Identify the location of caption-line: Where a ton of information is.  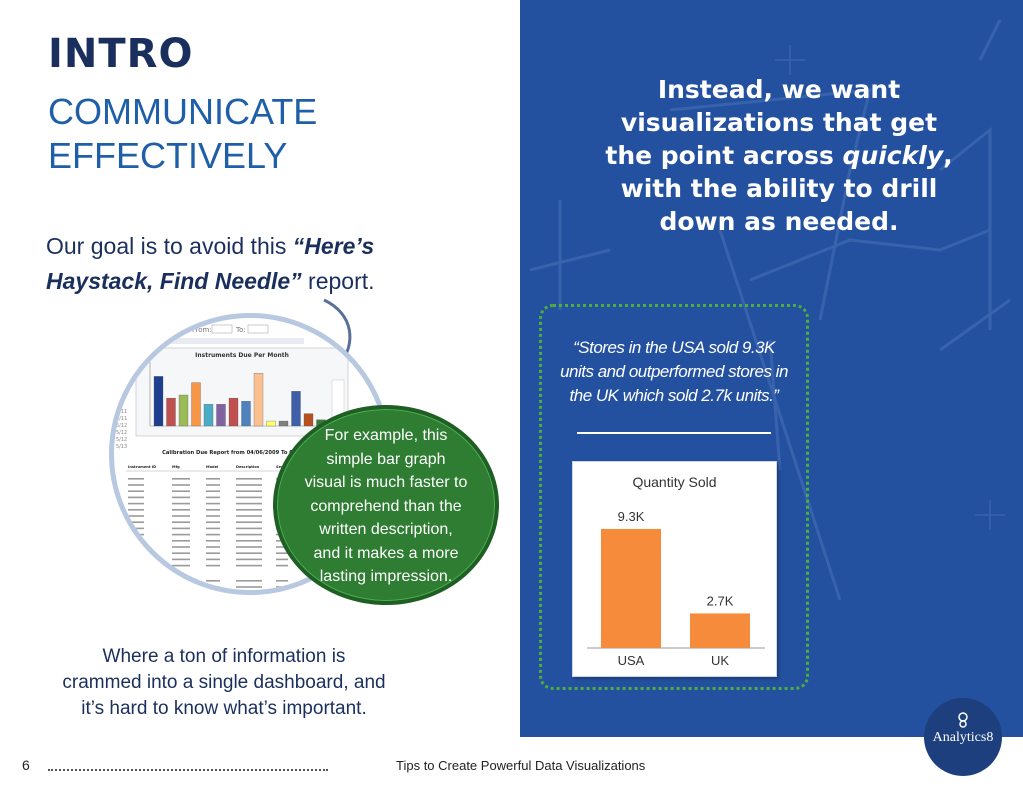
(224, 656).